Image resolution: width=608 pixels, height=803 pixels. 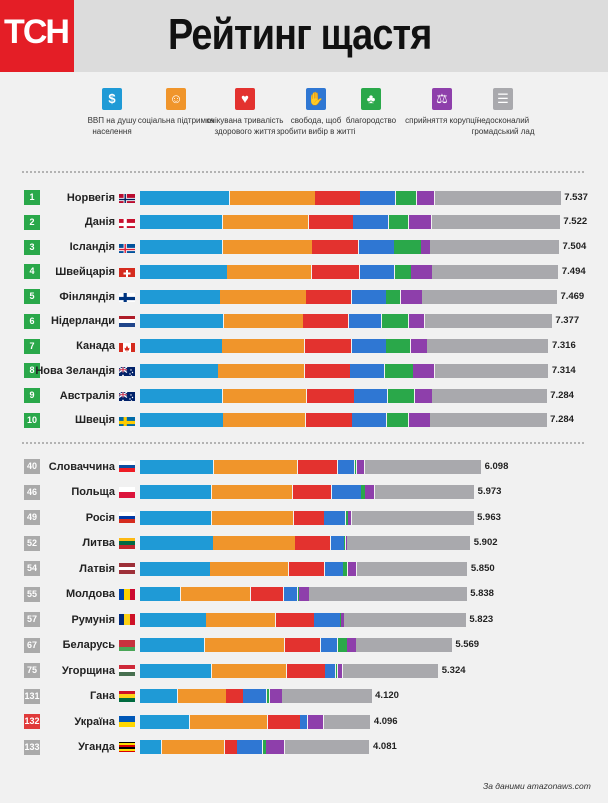 What do you see at coordinates (160, 594) in the screenshot?
I see `bar-segment-gdp-moldova` at bounding box center [160, 594].